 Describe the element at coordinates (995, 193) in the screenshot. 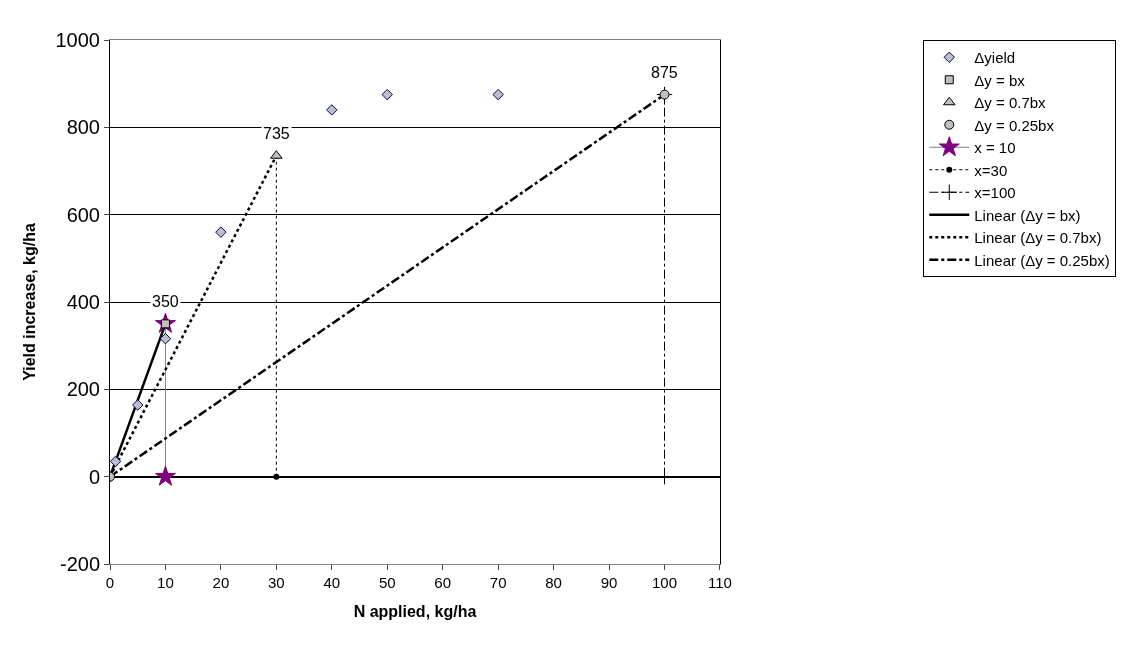

I see `legend-label: x=100` at that location.